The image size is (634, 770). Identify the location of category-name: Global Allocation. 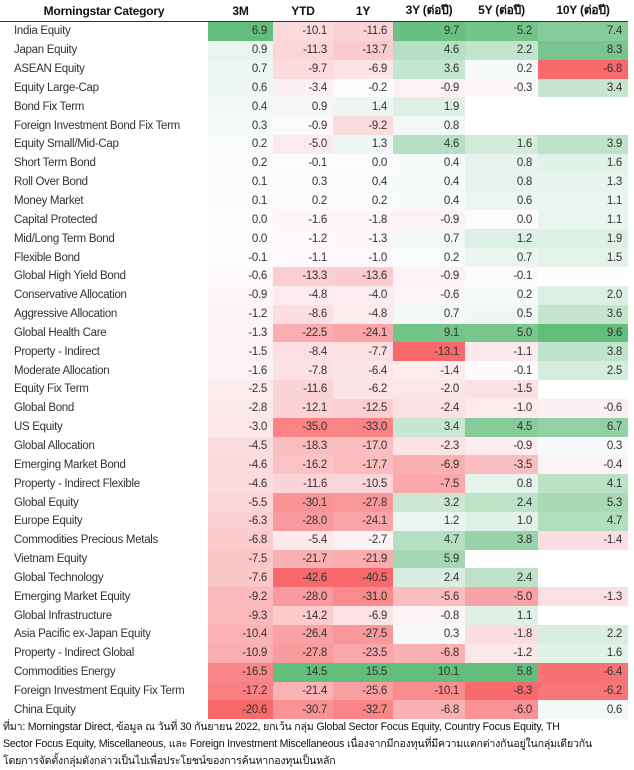
(54, 445).